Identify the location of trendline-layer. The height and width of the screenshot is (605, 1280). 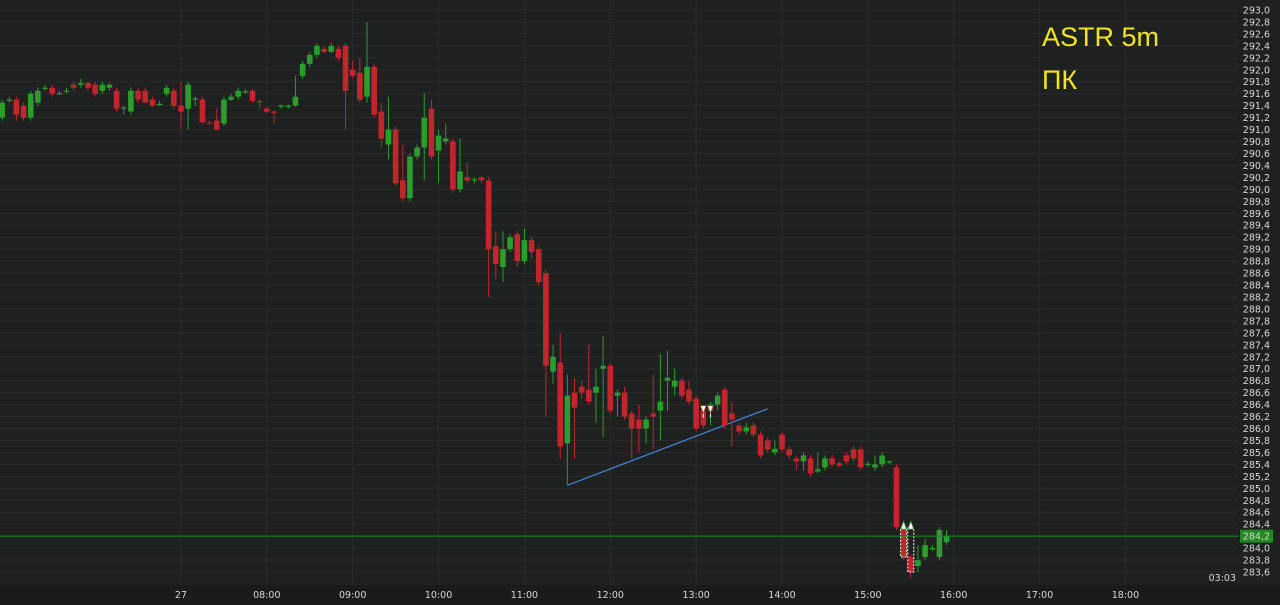
(667, 447).